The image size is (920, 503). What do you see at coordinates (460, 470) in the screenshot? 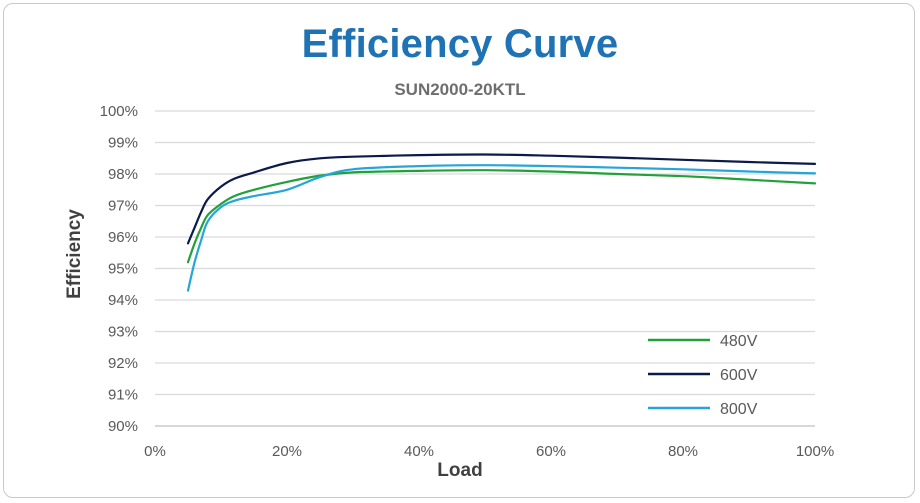
I see `x-axis-label: Load` at bounding box center [460, 470].